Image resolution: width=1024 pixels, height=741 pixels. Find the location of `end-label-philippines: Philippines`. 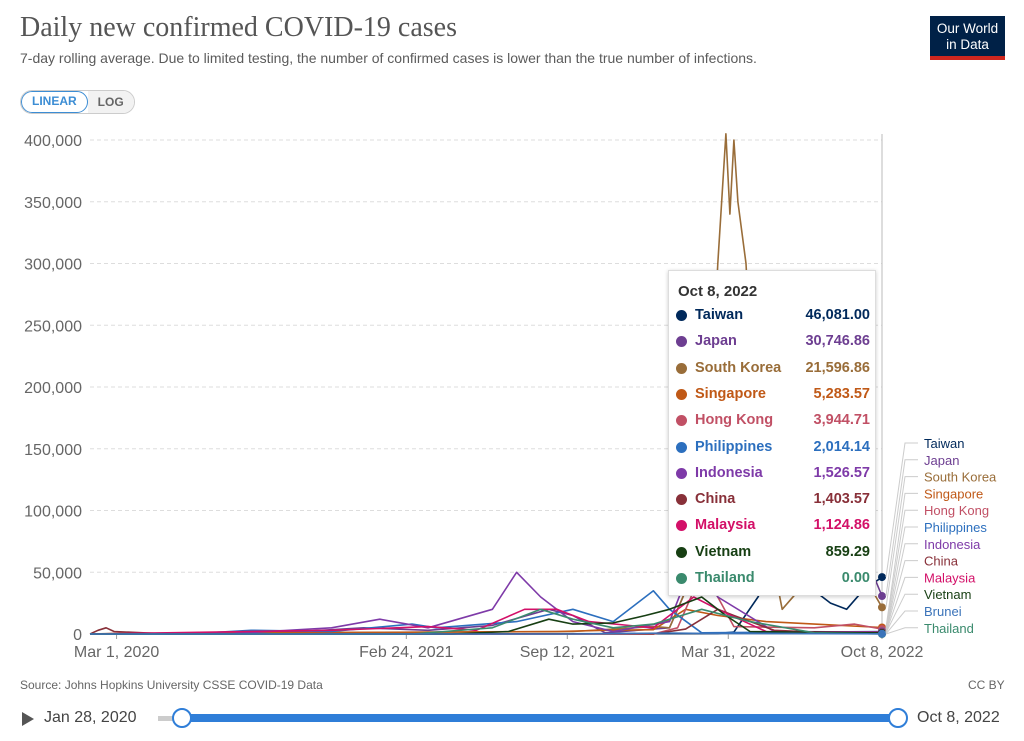

end-label-philippines: Philippines is located at coordinates (955, 527).